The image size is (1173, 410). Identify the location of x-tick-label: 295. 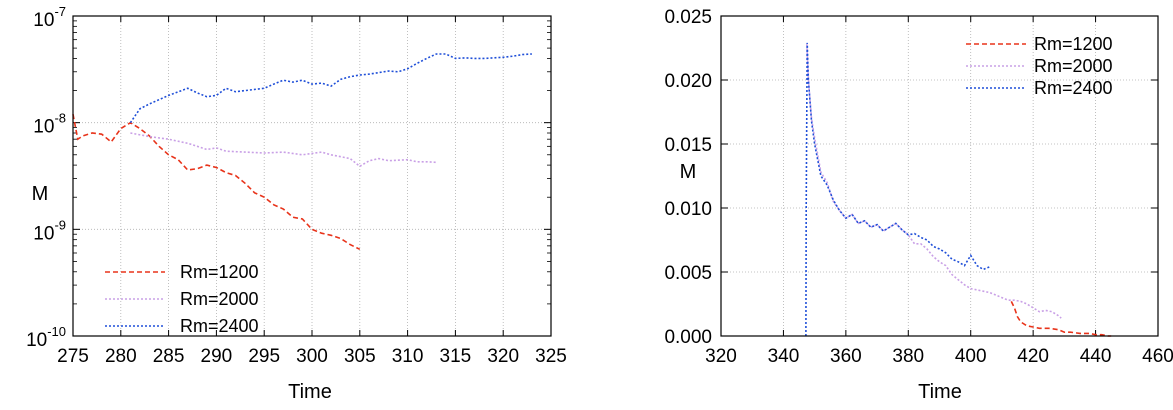
(264, 356).